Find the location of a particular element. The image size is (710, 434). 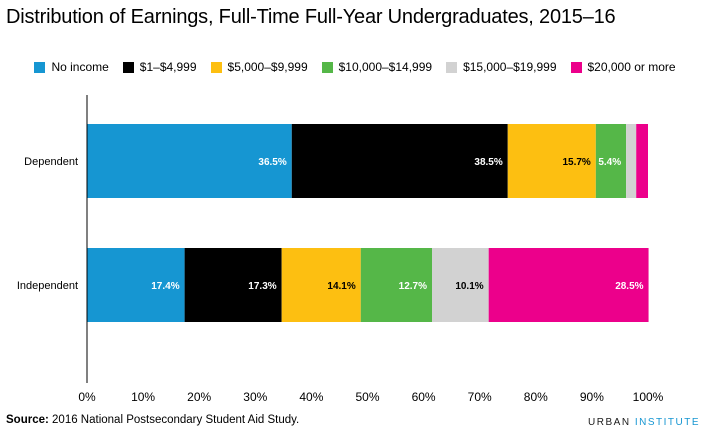

legend-item-1: $1–$4,999 is located at coordinates (159, 67).